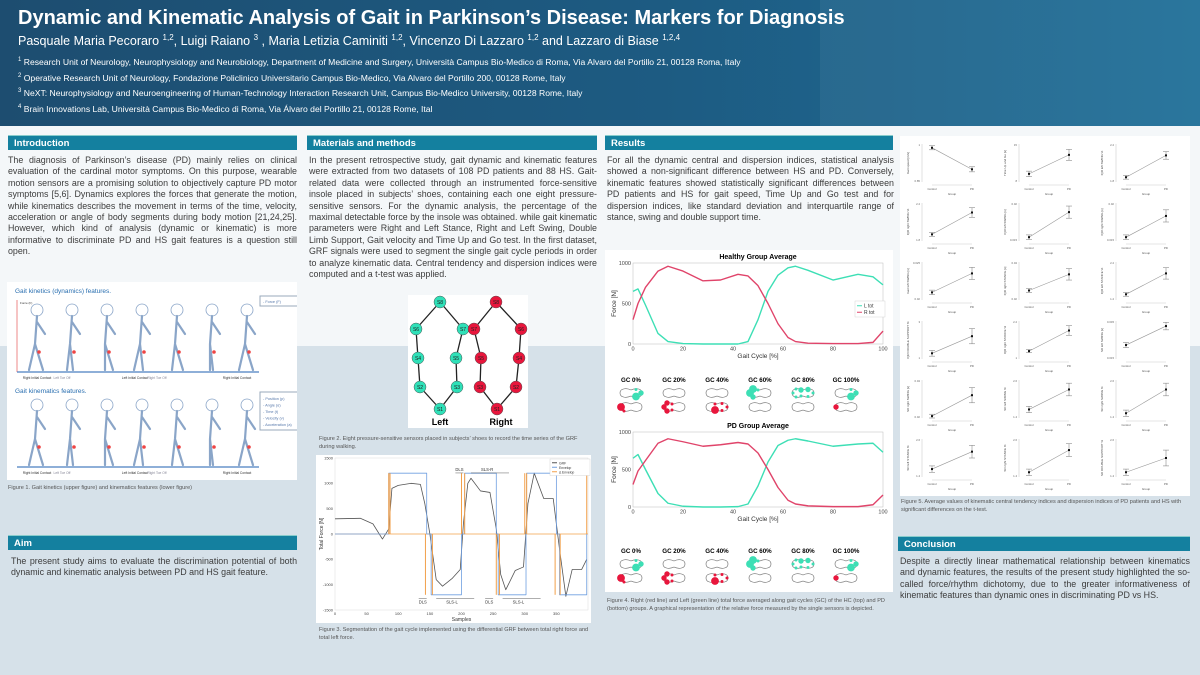 Image resolution: width=1200 pixels, height=675 pixels. What do you see at coordinates (759, 563) in the screenshot?
I see `left-footprint` at bounding box center [759, 563].